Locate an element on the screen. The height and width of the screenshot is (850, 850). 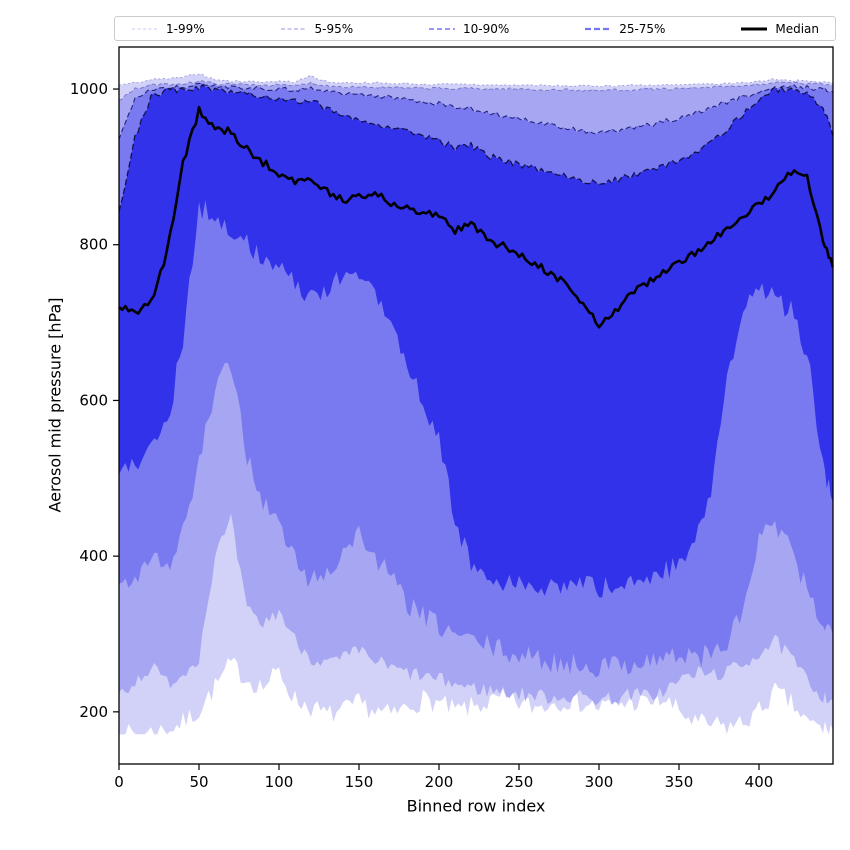
x-tick-label: 100 is located at coordinates (279, 782).